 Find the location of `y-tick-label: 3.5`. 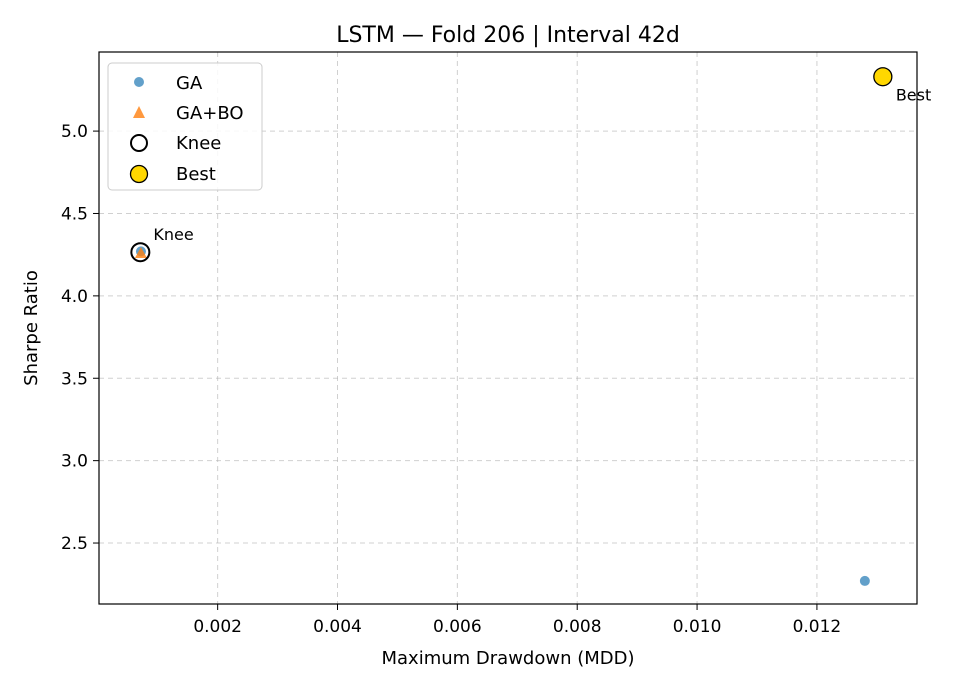

y-tick-label: 3.5 is located at coordinates (74, 379).